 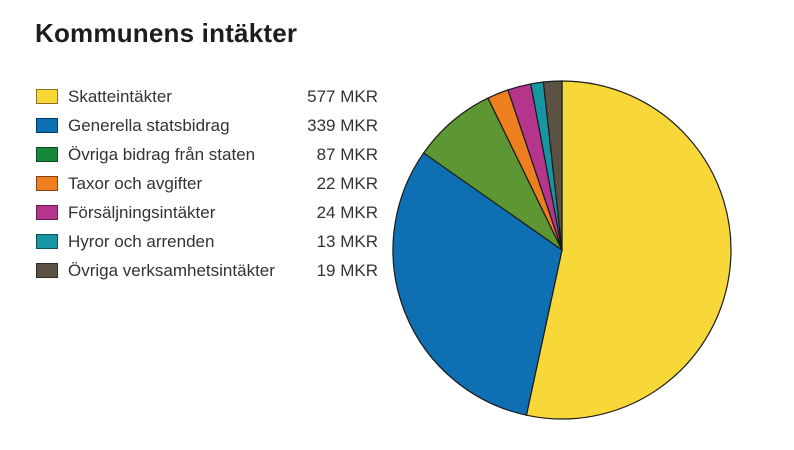 I want to click on legend-swatch-ovriga-bidrag-fran-staten, so click(x=47, y=154).